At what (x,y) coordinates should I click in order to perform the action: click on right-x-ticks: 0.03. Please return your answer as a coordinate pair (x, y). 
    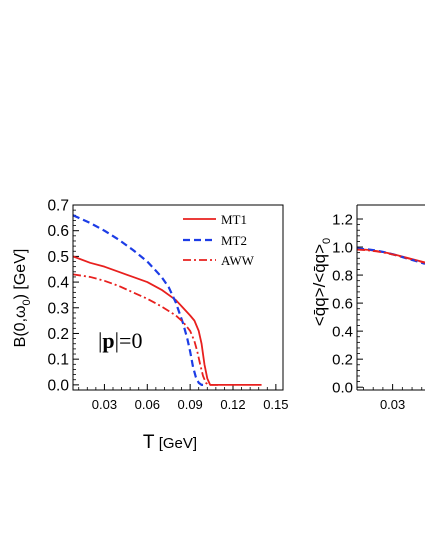
    Looking at the image, I should click on (393, 398).